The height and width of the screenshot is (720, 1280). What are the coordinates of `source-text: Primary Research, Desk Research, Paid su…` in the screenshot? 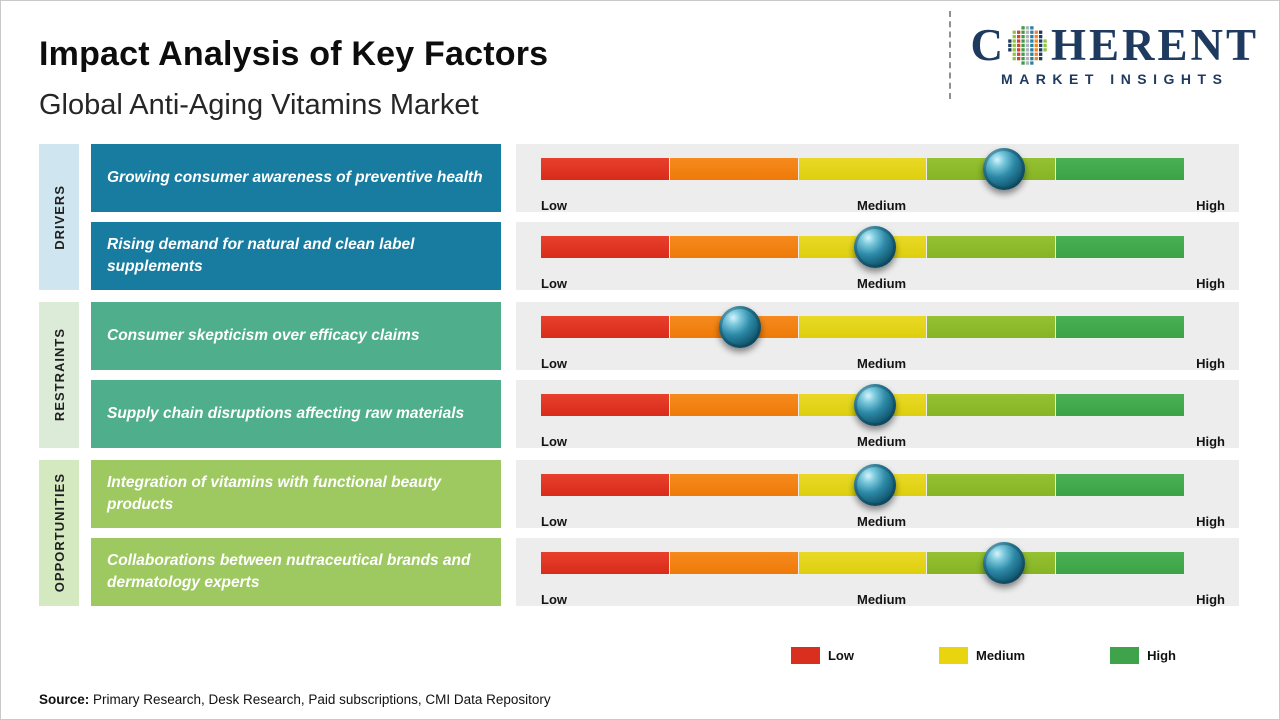 It's located at (320, 699).